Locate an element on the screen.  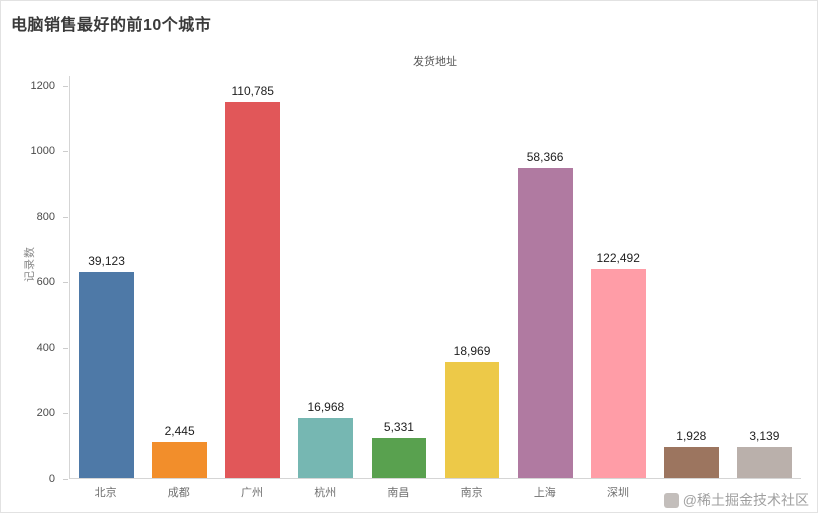
bar-value-label: 16,968 is located at coordinates (326, 406).